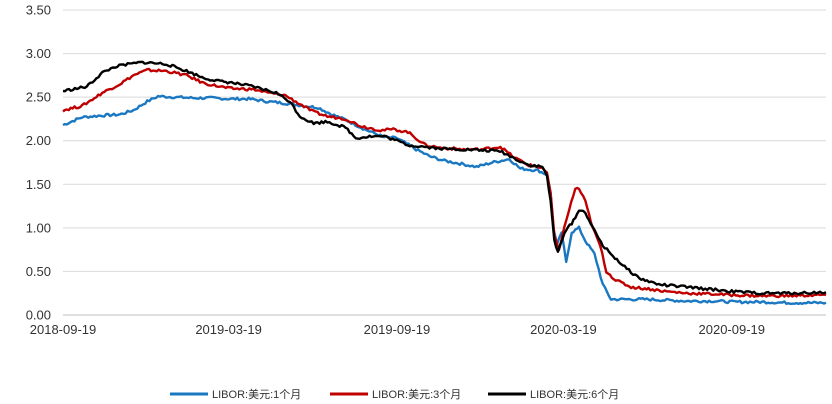 This screenshot has width=832, height=404. Describe the element at coordinates (38, 227) in the screenshot. I see `y-tick-label: 1.00` at that location.